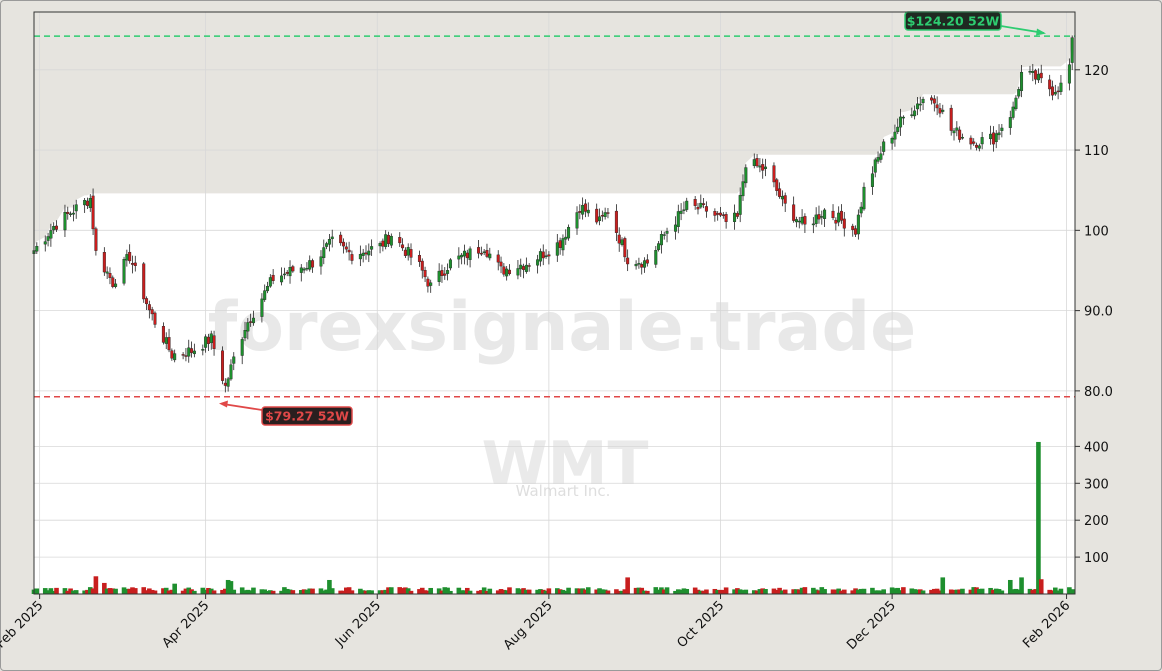 Image resolution: width=1162 pixels, height=671 pixels. Describe the element at coordinates (1046, 624) in the screenshot. I see `date-tick-label: Feb 2026` at that location.